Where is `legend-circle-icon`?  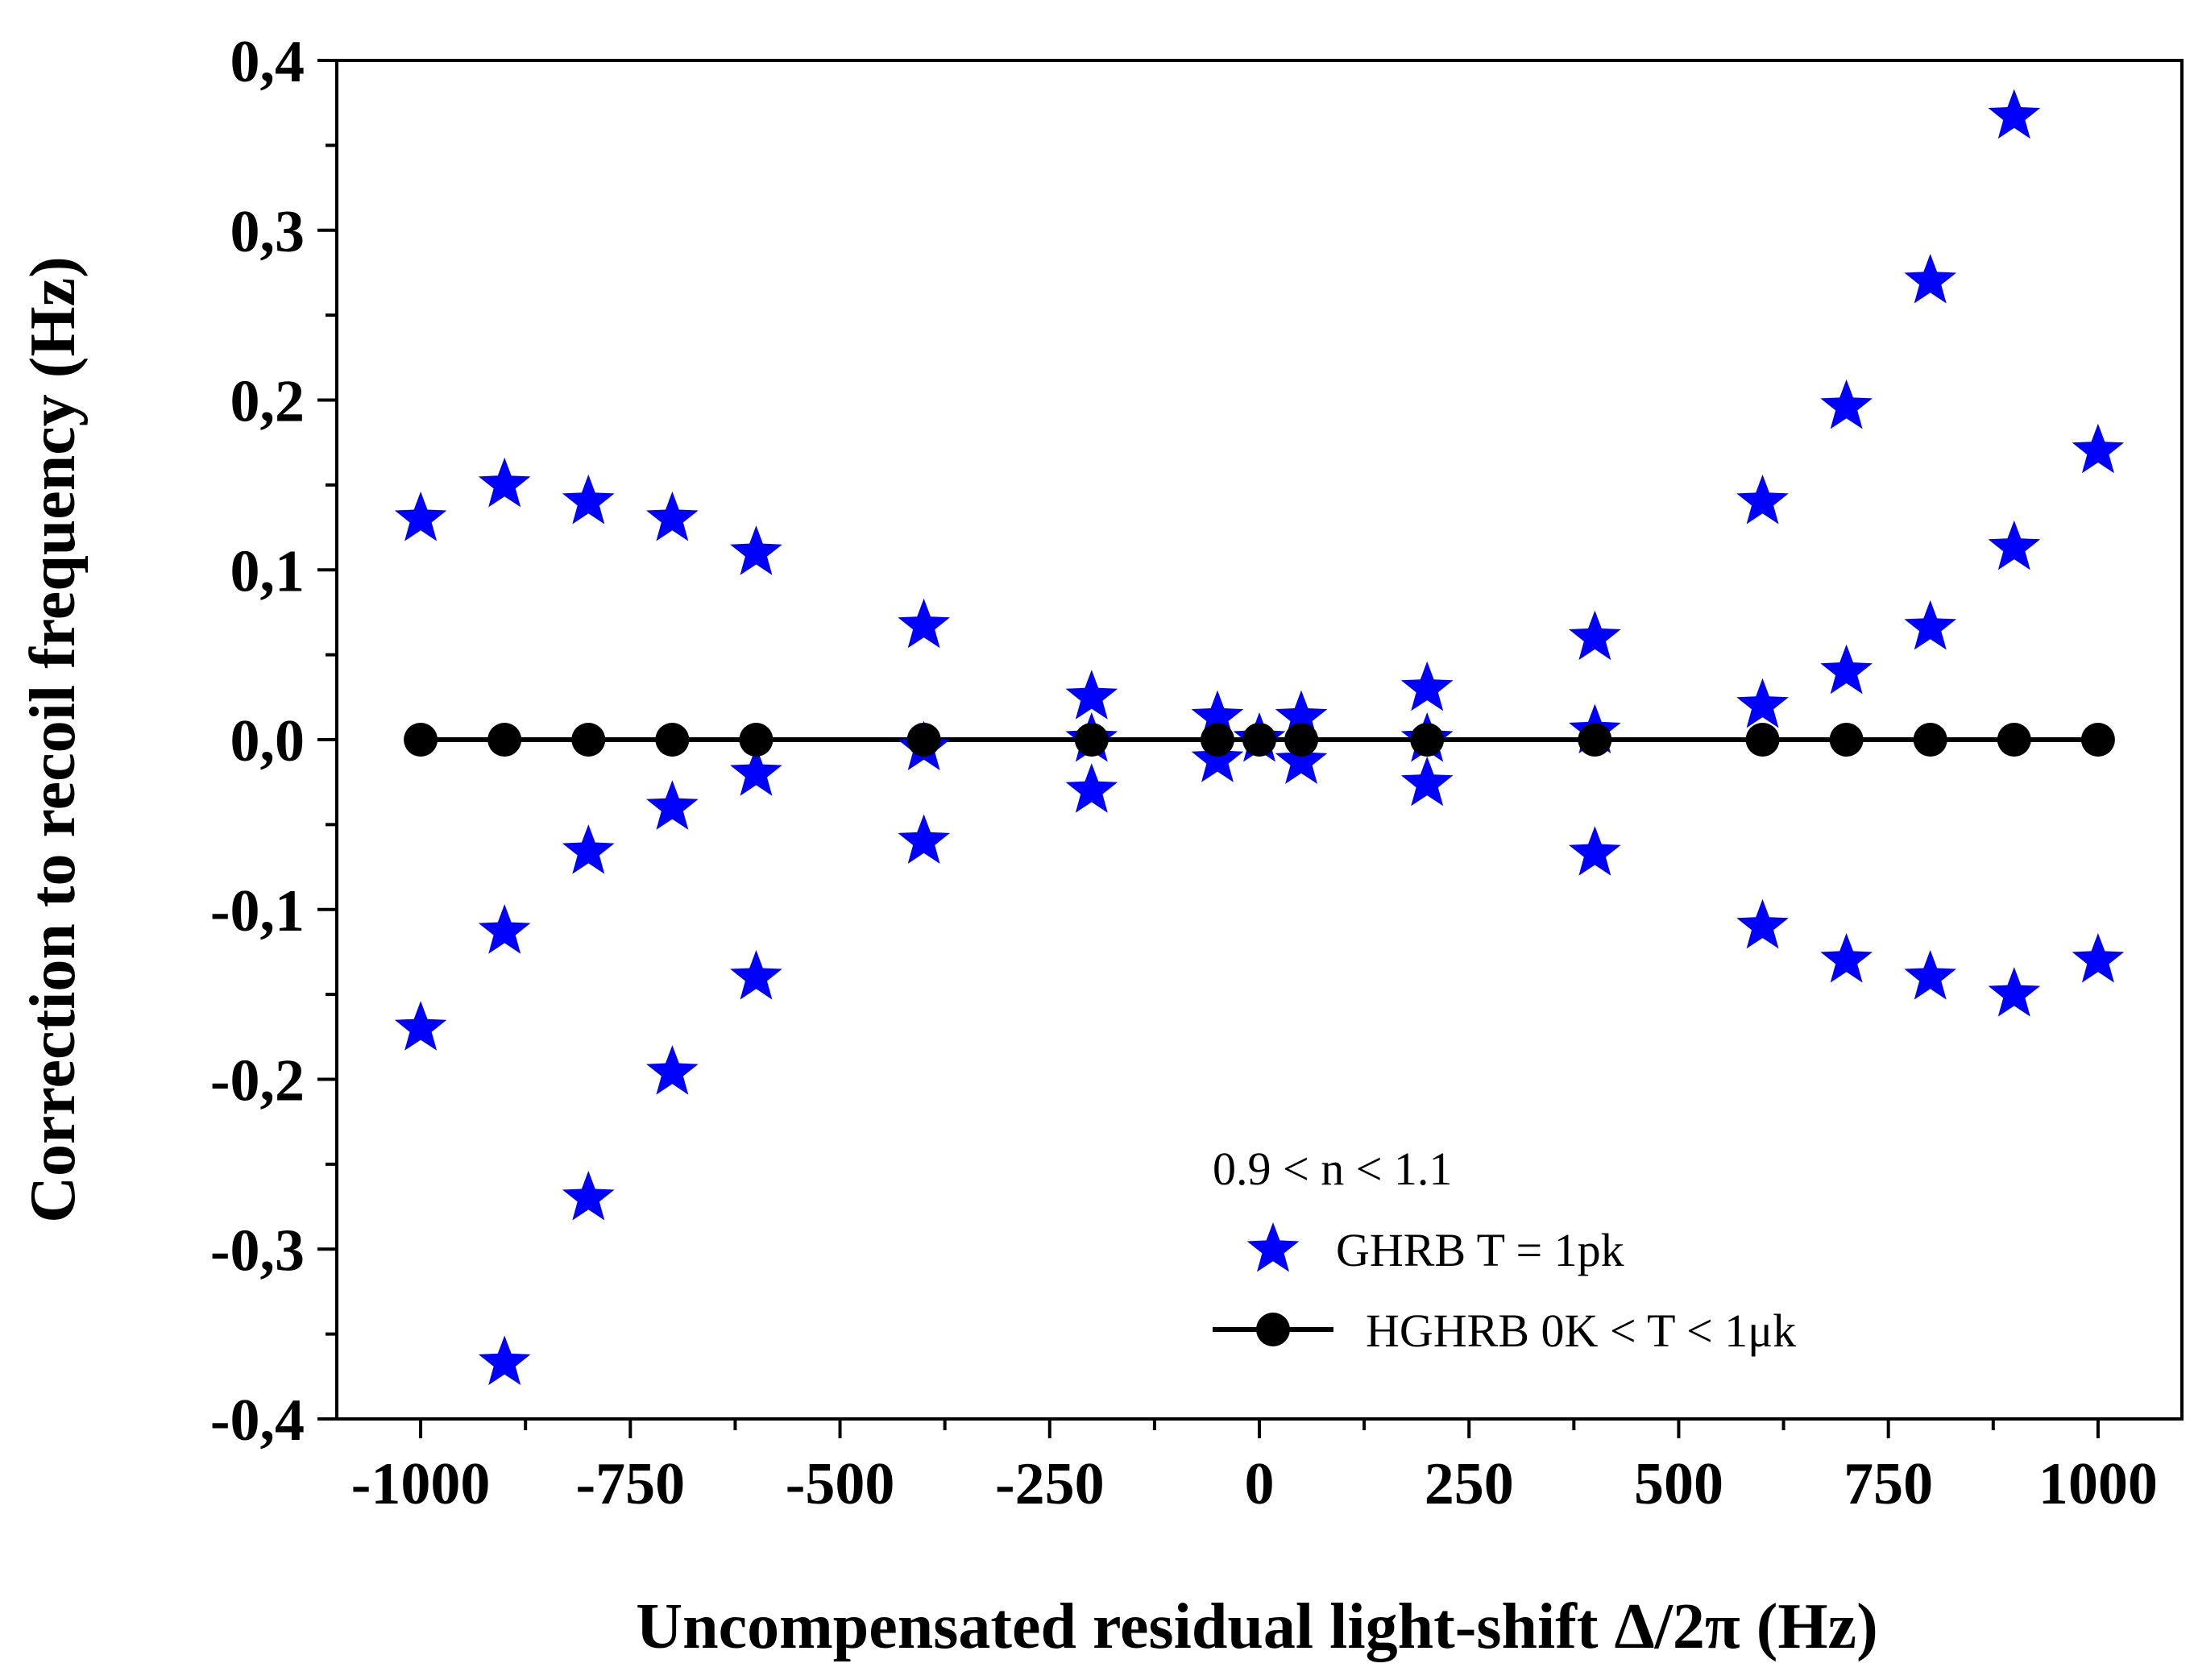 legend-circle-icon is located at coordinates (1273, 1329).